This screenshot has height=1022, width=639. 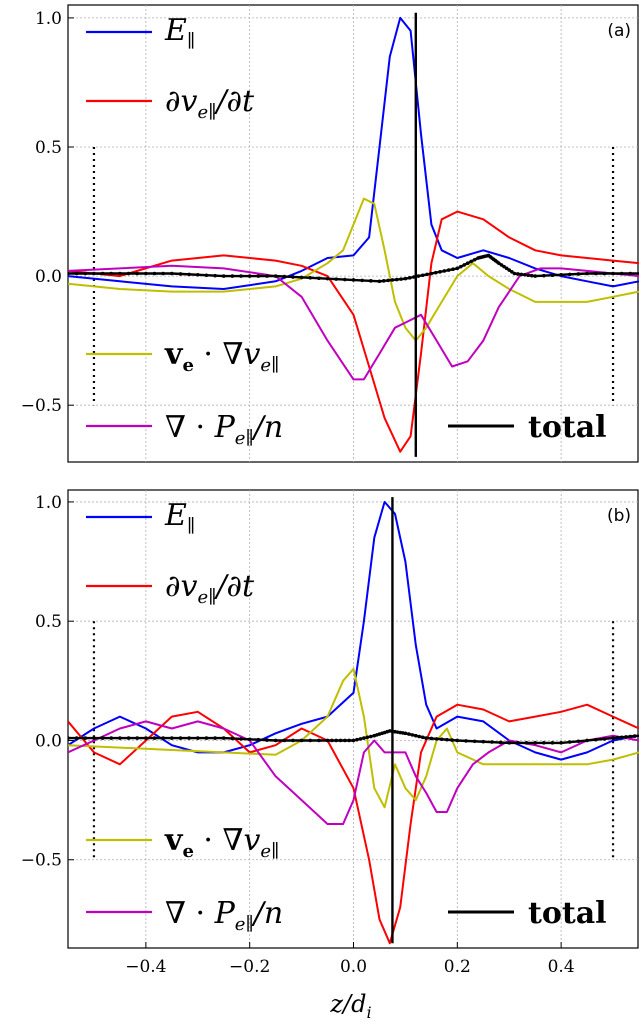 What do you see at coordinates (48, 148) in the screenshot?
I see `y-tick-label: 0.5` at bounding box center [48, 148].